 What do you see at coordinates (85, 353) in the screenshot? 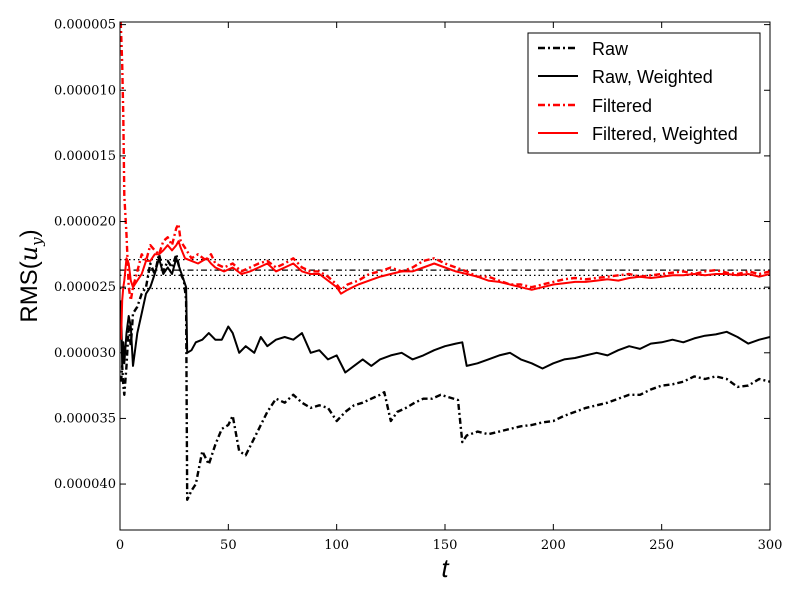
I see `y-tick-label: 0.000030` at bounding box center [85, 353].